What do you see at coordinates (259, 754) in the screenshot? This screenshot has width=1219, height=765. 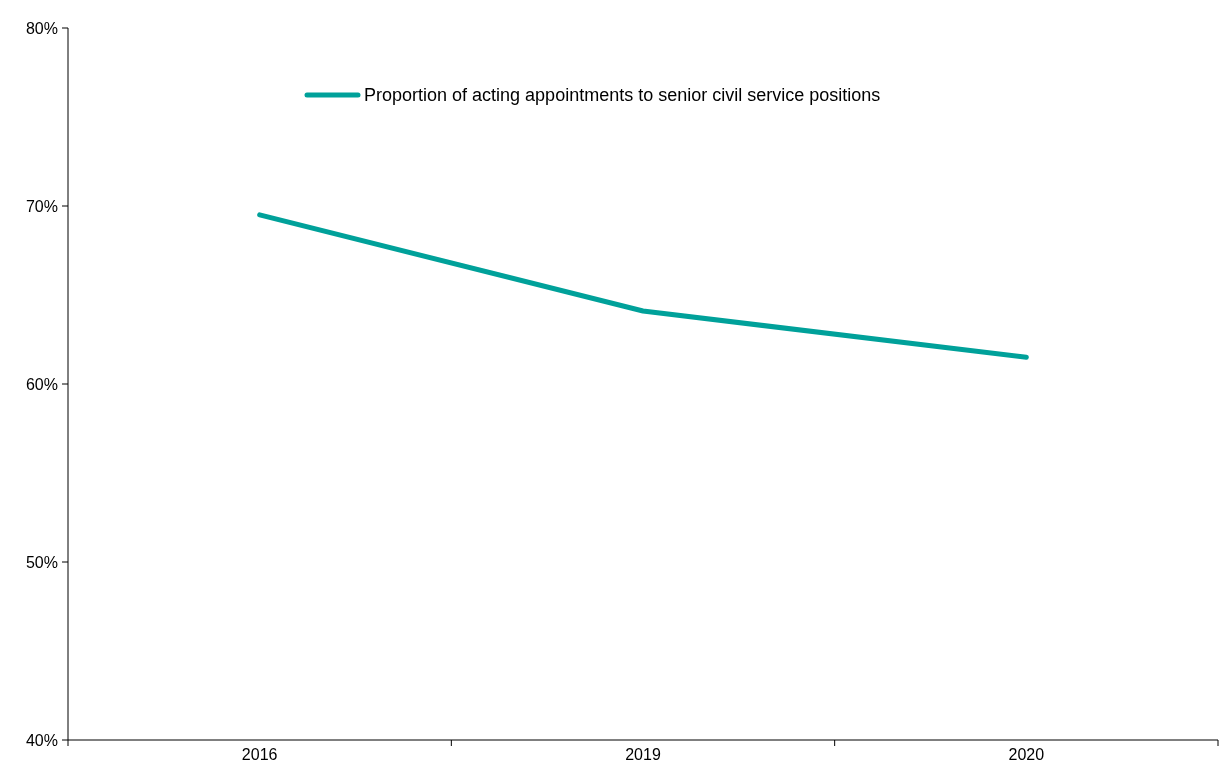 I see `x-tick-label: 2016` at bounding box center [259, 754].